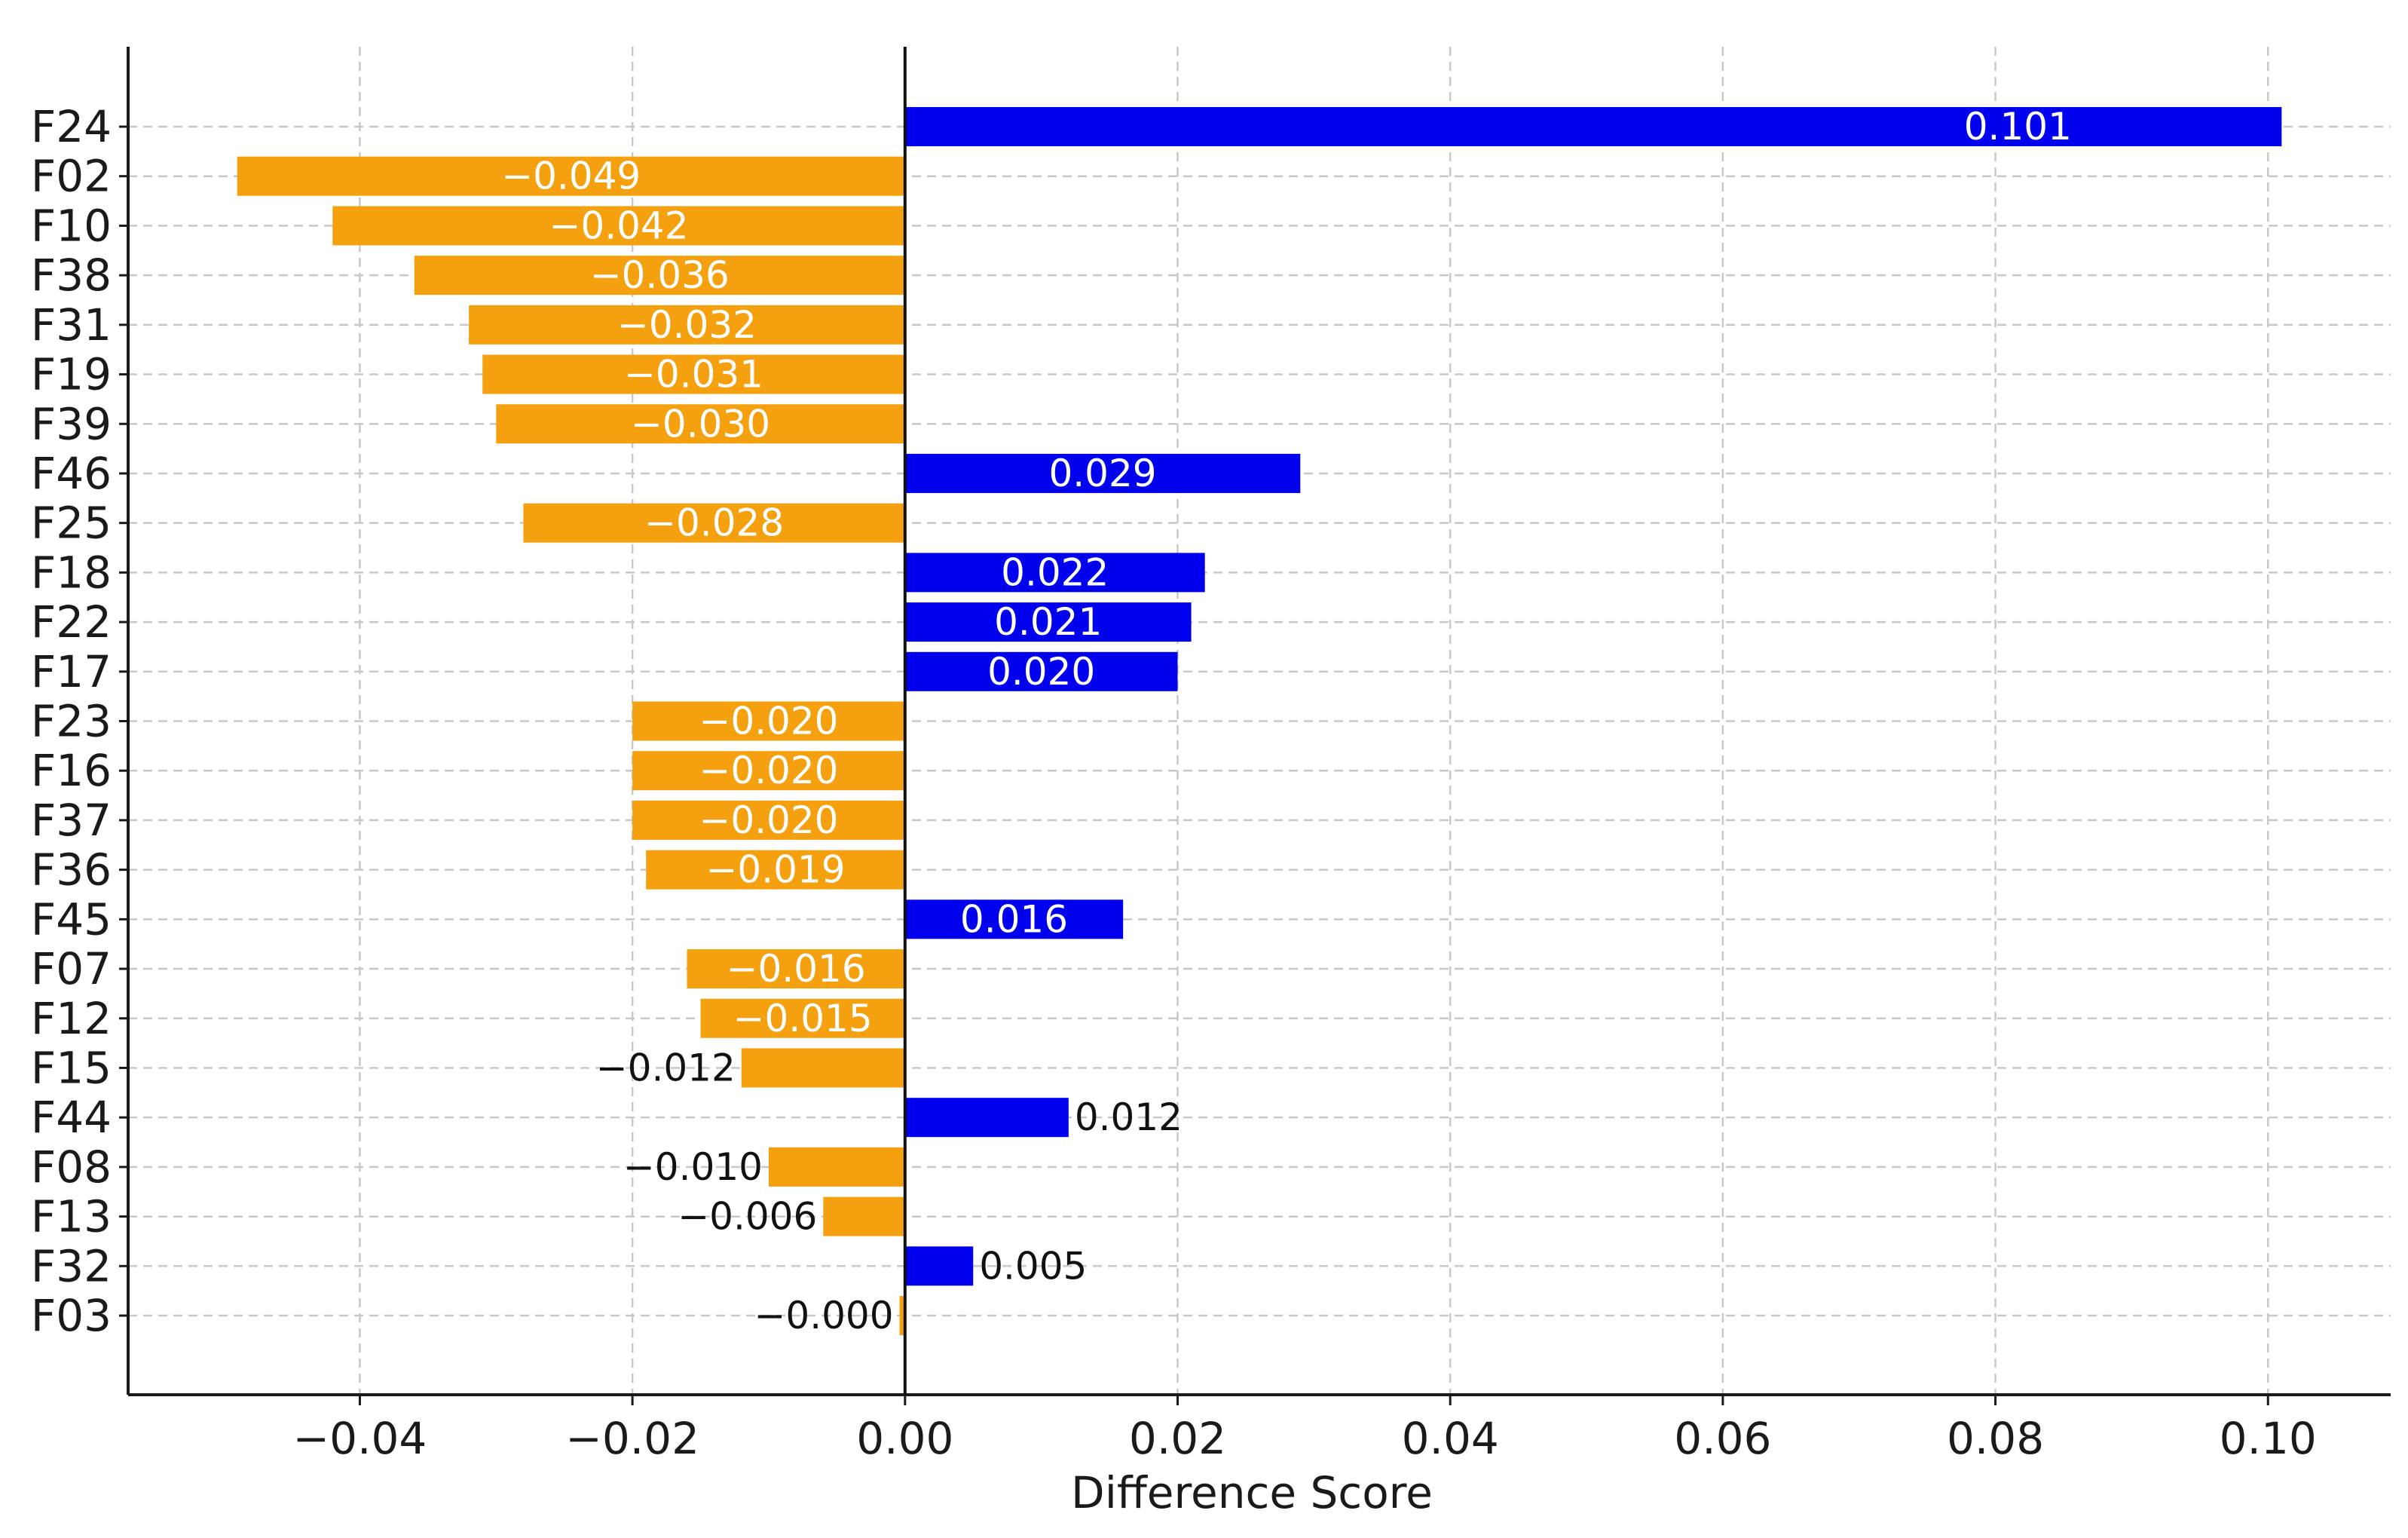 Image resolution: width=2408 pixels, height=1538 pixels. What do you see at coordinates (864, 1216) in the screenshot?
I see `bar-F13` at bounding box center [864, 1216].